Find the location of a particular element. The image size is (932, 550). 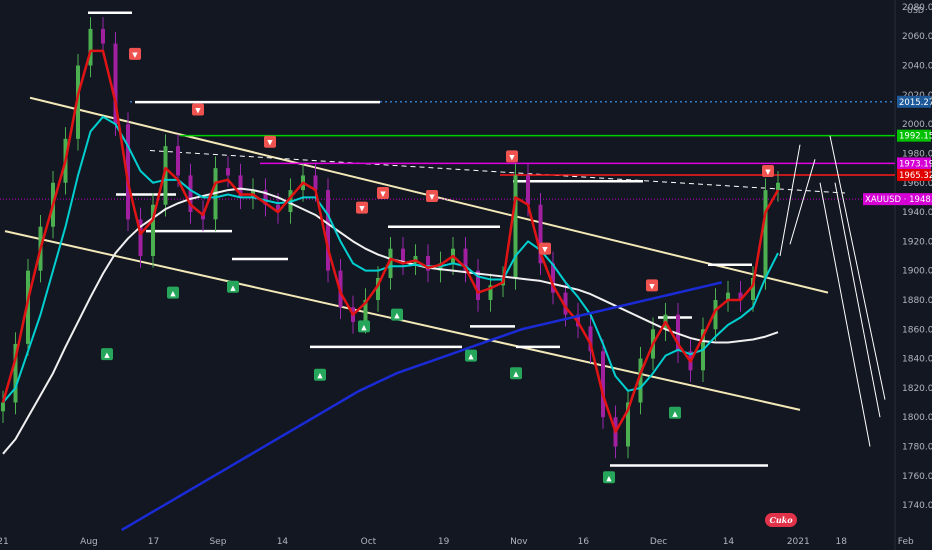

y-tick-label: 1980.00 is located at coordinates (917, 154).